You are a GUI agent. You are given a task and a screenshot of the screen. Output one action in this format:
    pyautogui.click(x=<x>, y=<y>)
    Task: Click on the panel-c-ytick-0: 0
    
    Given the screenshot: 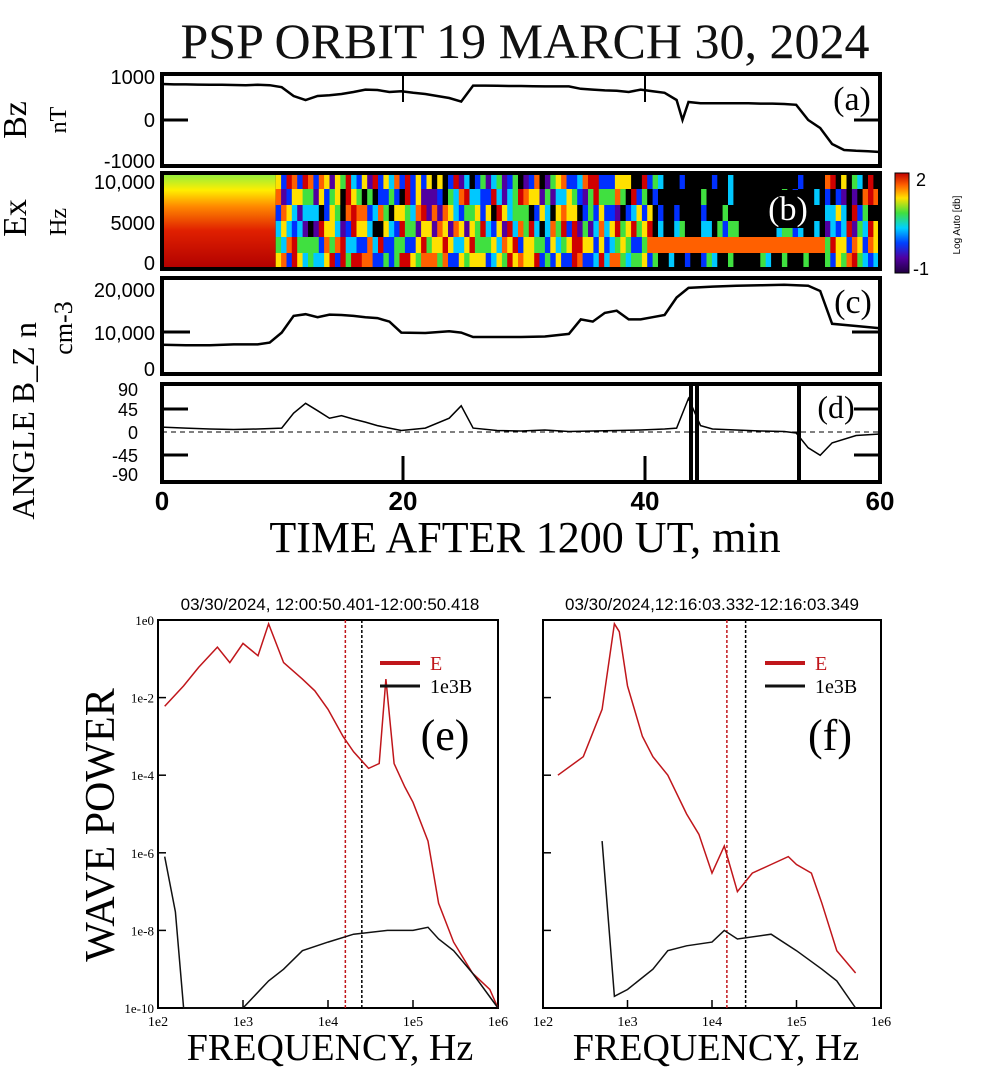 What is the action you would take?
    pyautogui.click(x=149, y=370)
    